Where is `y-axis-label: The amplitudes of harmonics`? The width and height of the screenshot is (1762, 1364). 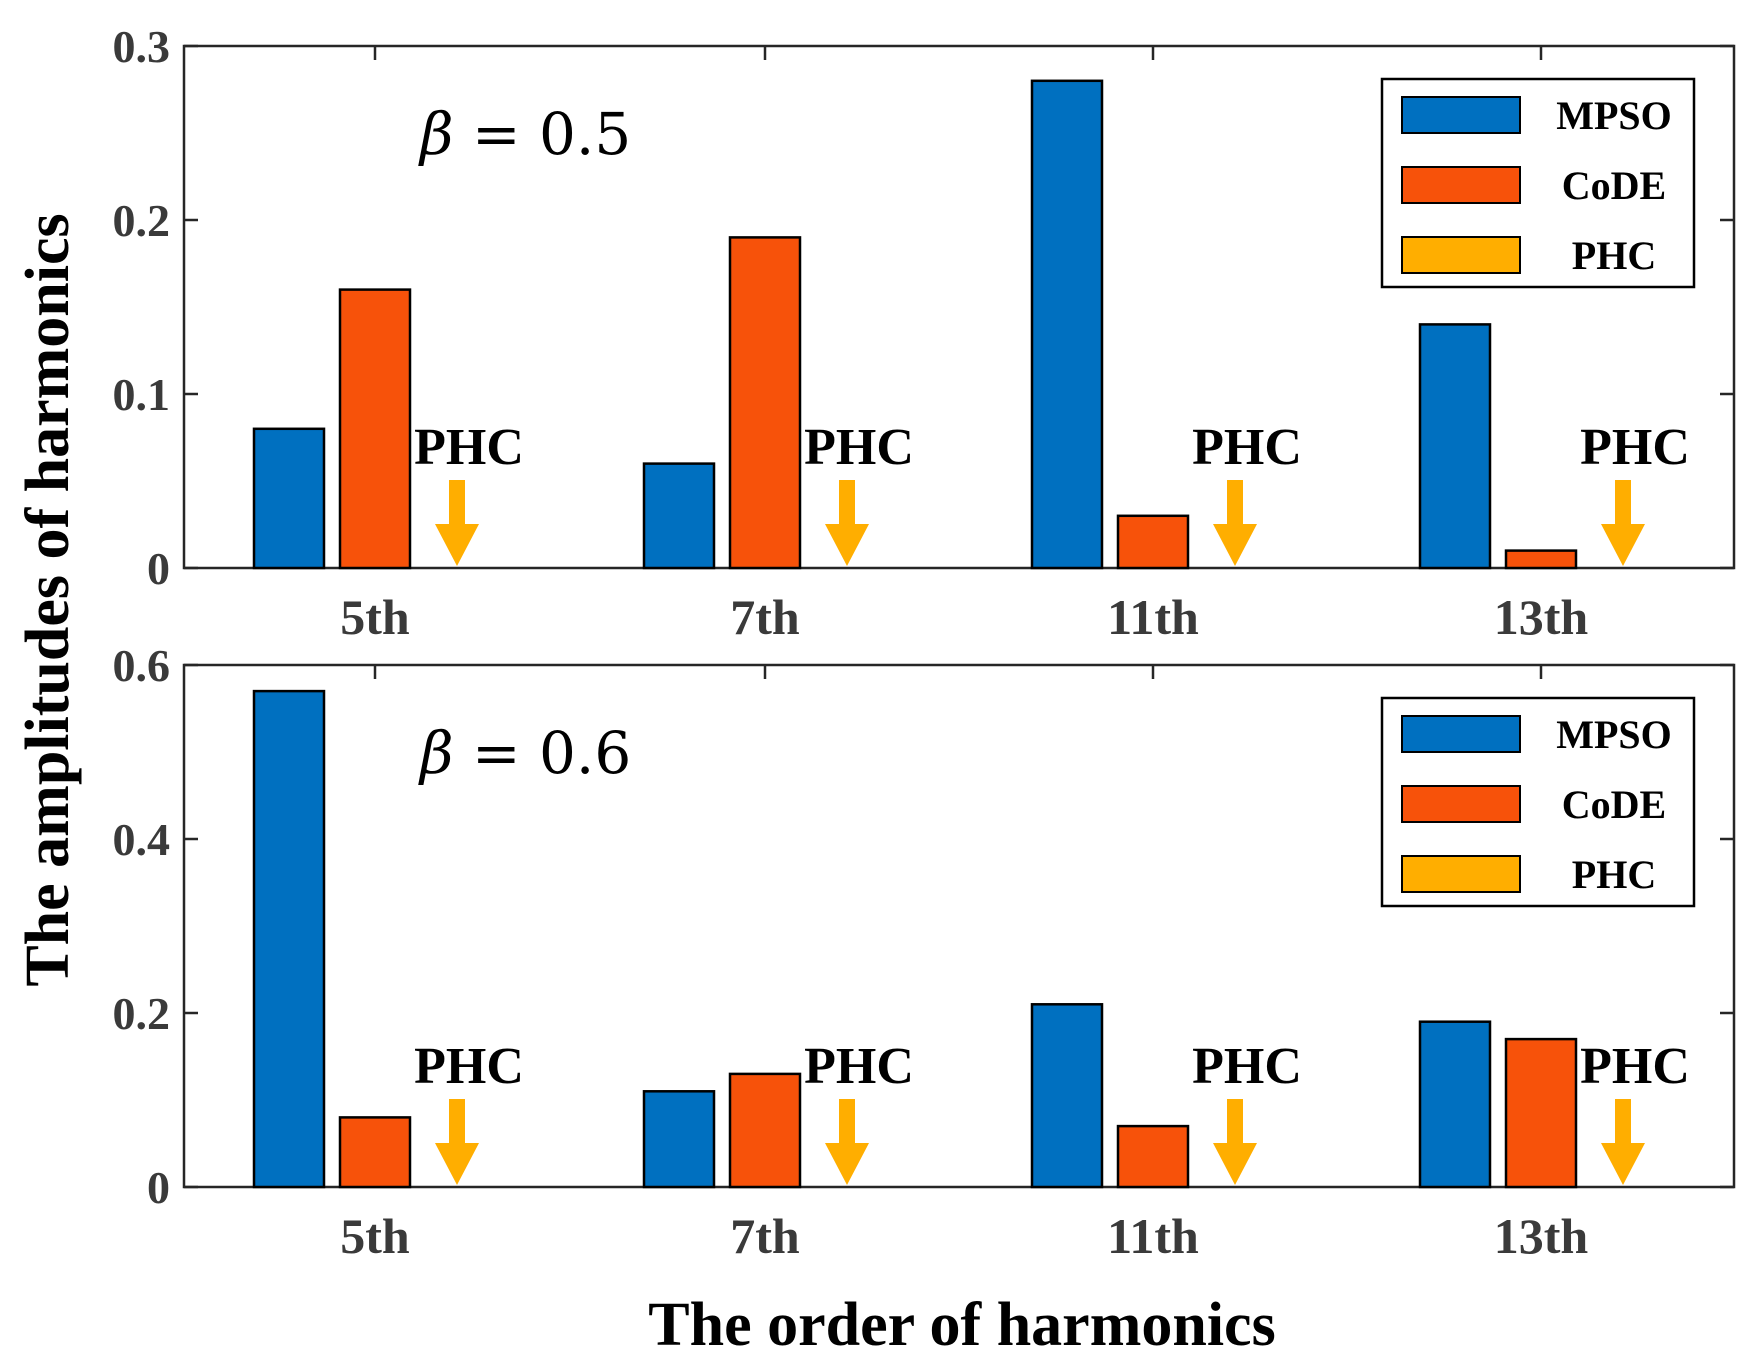
y-axis-label: The amplitudes of harmonics is located at coordinates (48, 599).